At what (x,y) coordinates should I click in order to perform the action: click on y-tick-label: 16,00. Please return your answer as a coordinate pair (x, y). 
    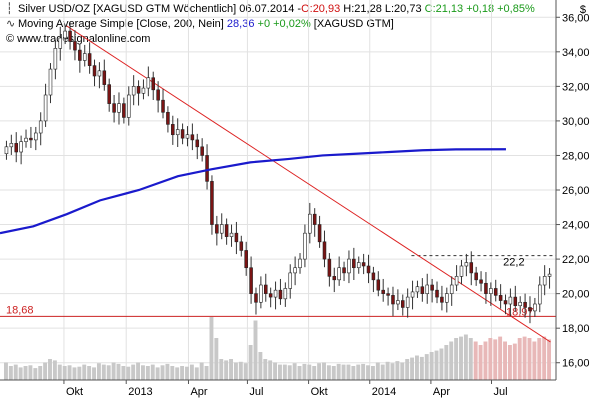
    Looking at the image, I should click on (576, 364).